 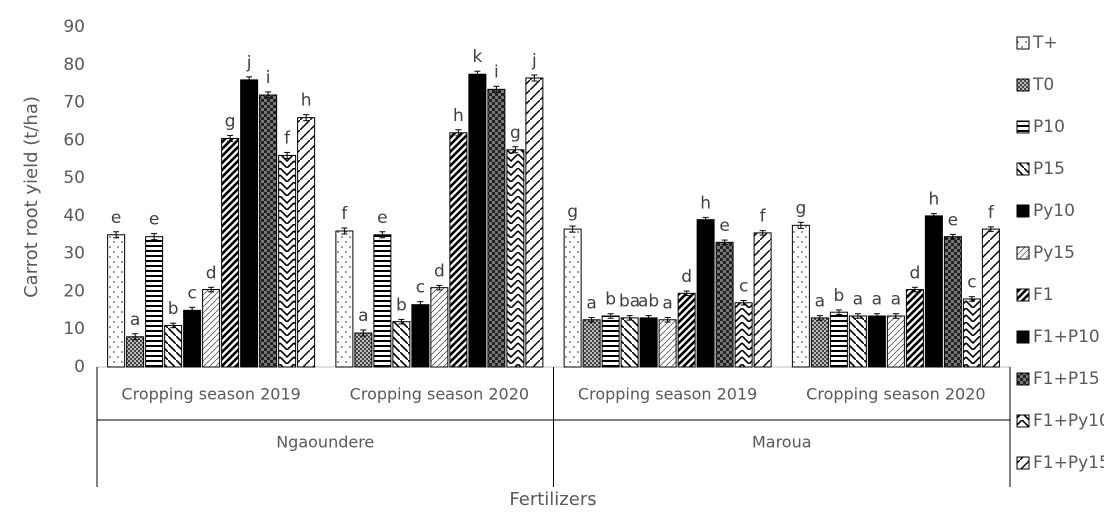 I want to click on legend-label: F1+P15, so click(x=1066, y=379).